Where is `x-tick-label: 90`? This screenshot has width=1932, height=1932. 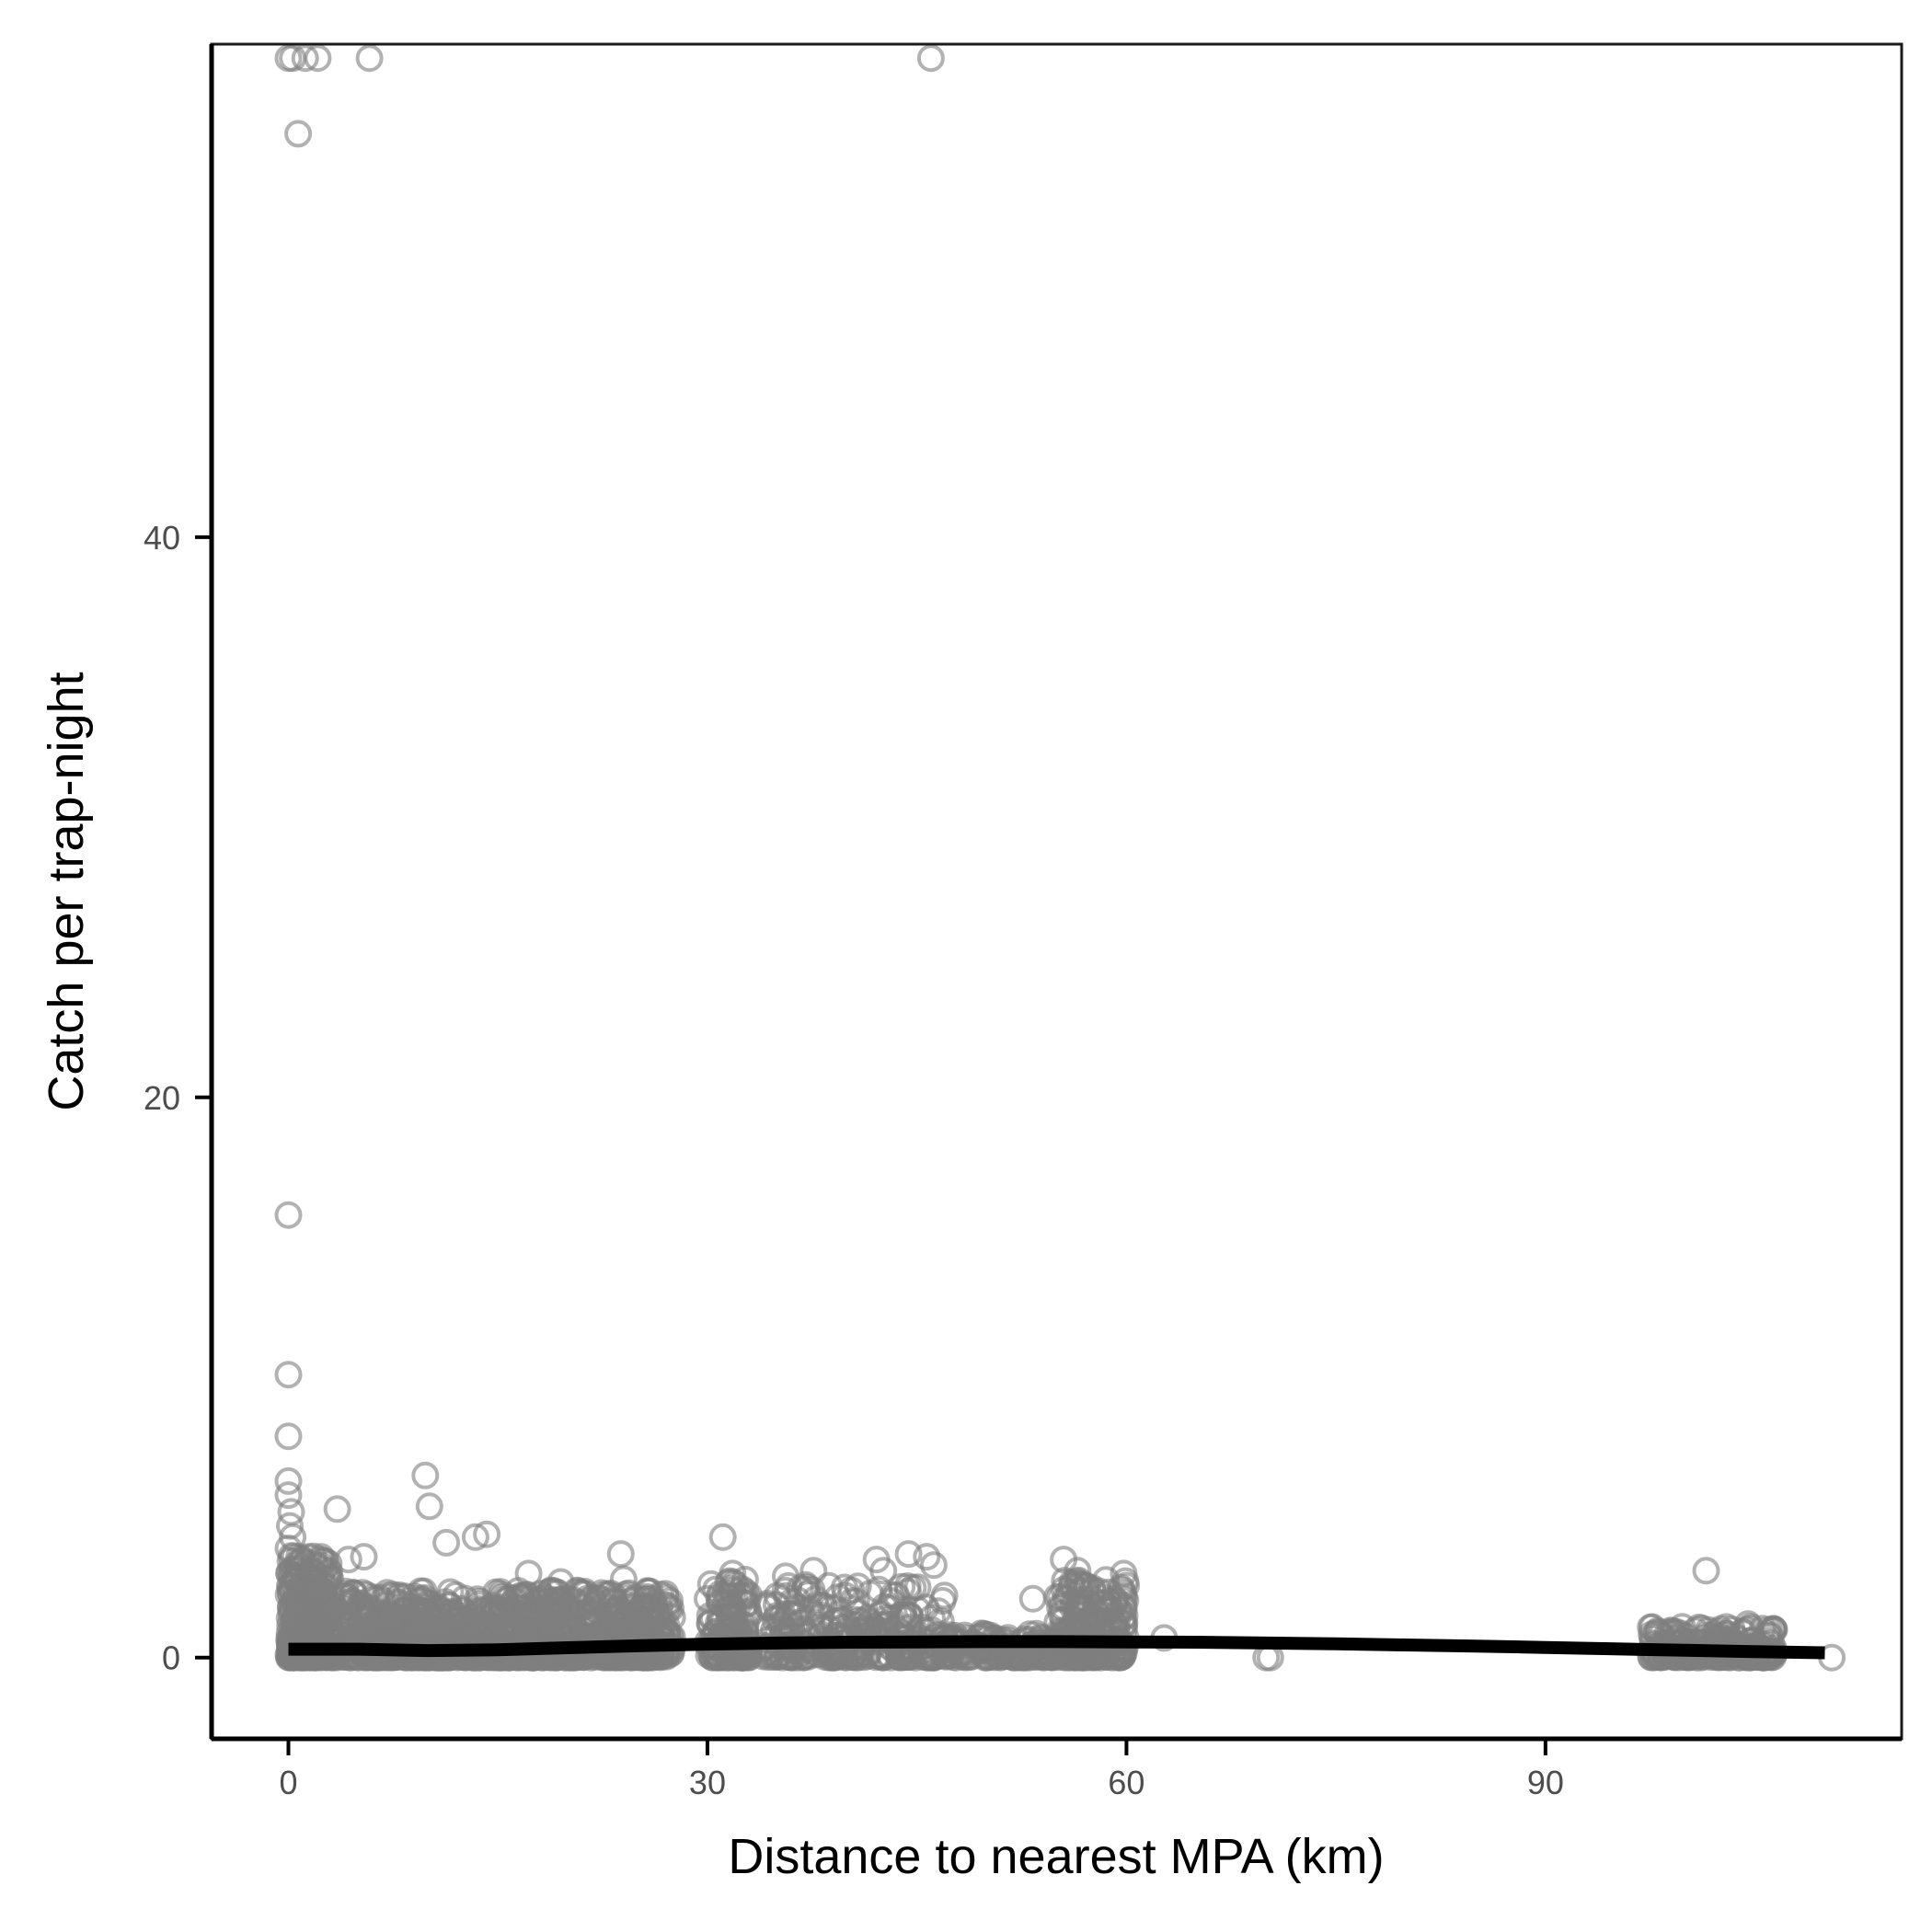
x-tick-label: 90 is located at coordinates (1545, 1782).